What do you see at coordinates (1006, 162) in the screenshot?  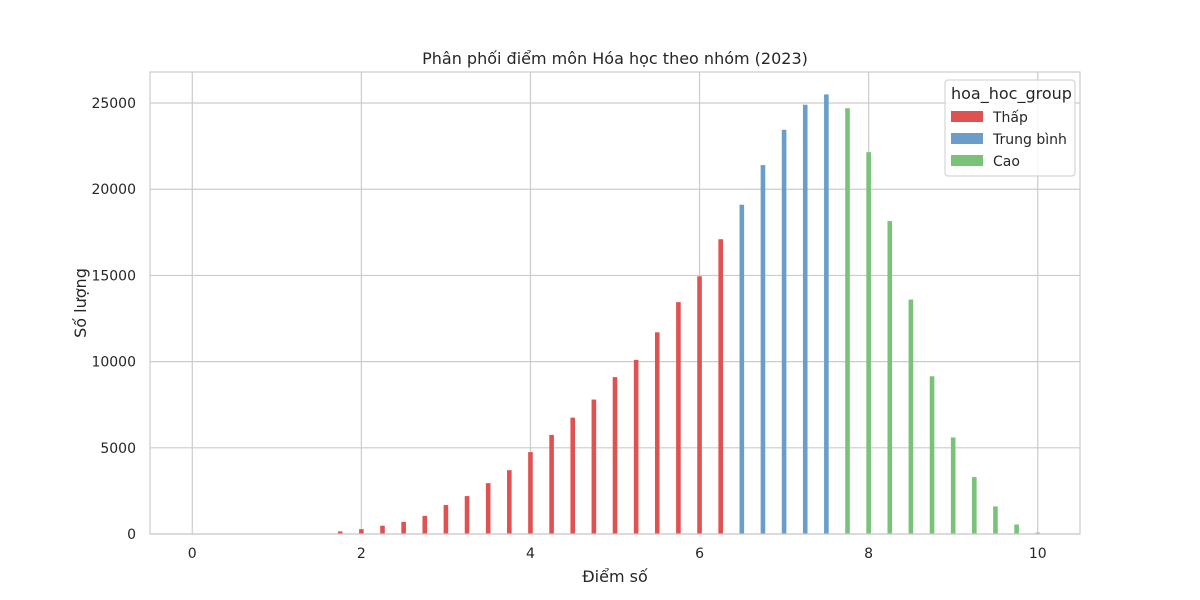 I see `legend-label: Cao` at bounding box center [1006, 162].